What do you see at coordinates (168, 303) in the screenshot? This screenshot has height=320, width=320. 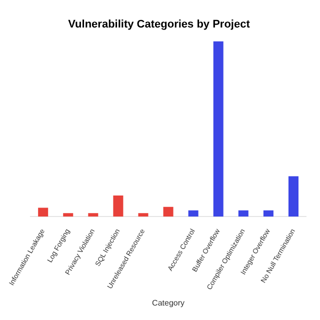 I see `x-axis-title: Category` at bounding box center [168, 303].